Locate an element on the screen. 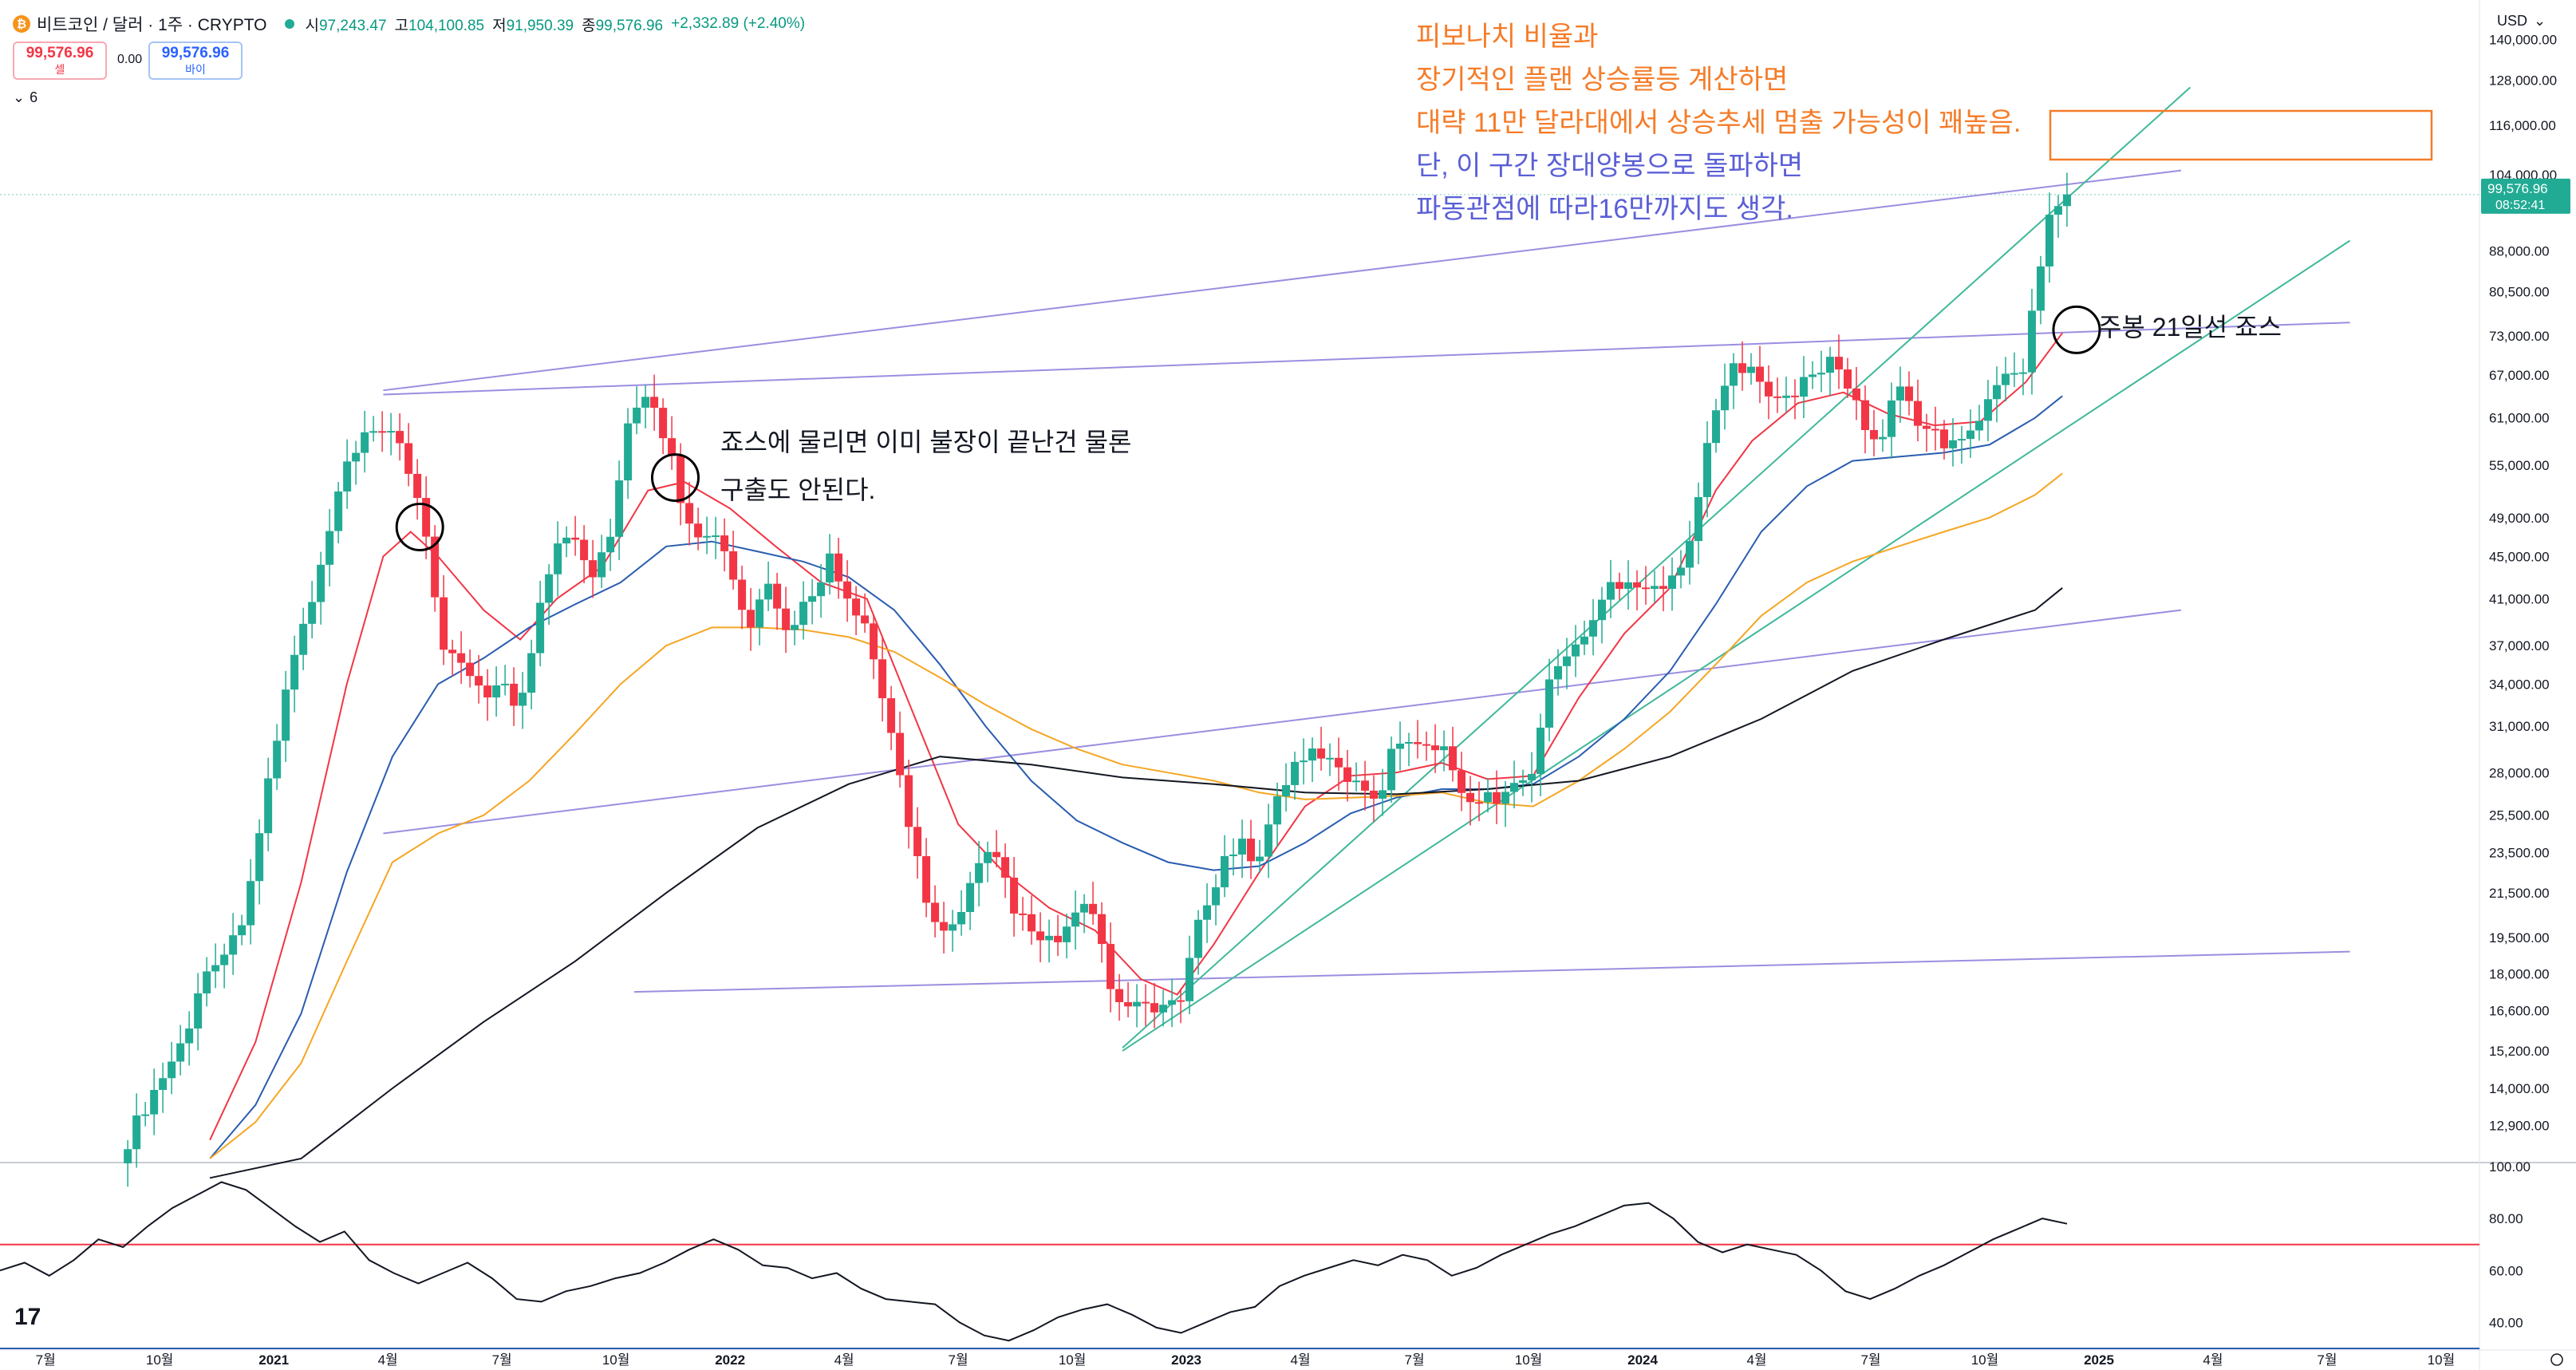 Image resolution: width=2576 pixels, height=1370 pixels. settings-gear-icon is located at coordinates (2556, 1359).